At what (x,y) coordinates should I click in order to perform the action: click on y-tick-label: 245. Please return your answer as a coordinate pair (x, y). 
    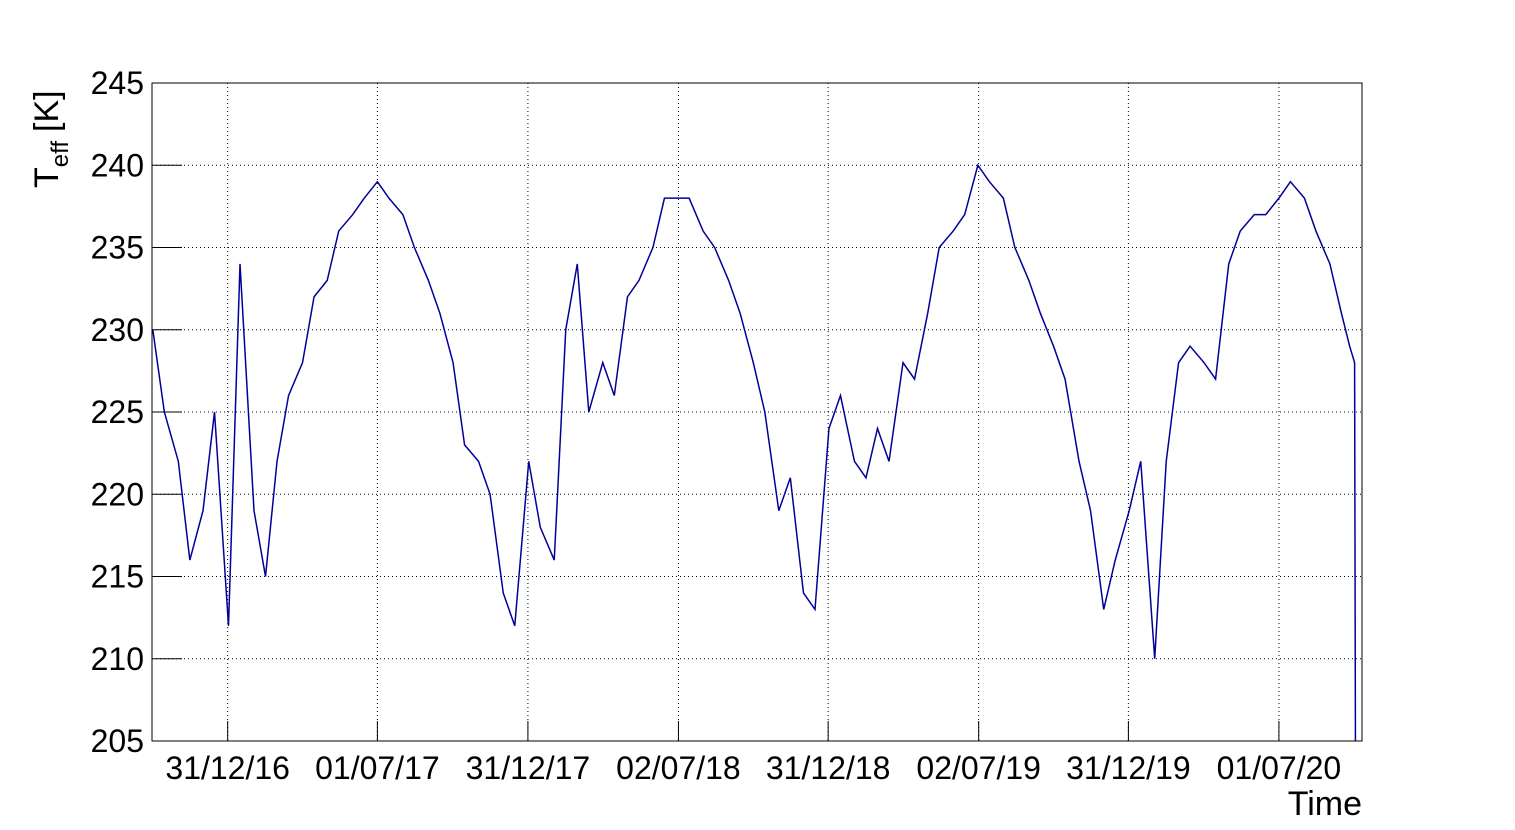
    Looking at the image, I should click on (117, 83).